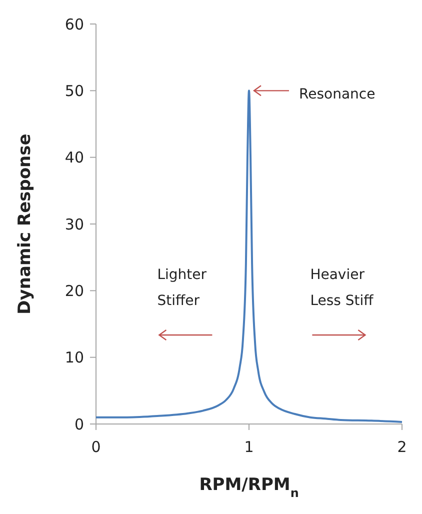 Image resolution: width=422 pixels, height=514 pixels. I want to click on x-tick-label: 2, so click(402, 447).